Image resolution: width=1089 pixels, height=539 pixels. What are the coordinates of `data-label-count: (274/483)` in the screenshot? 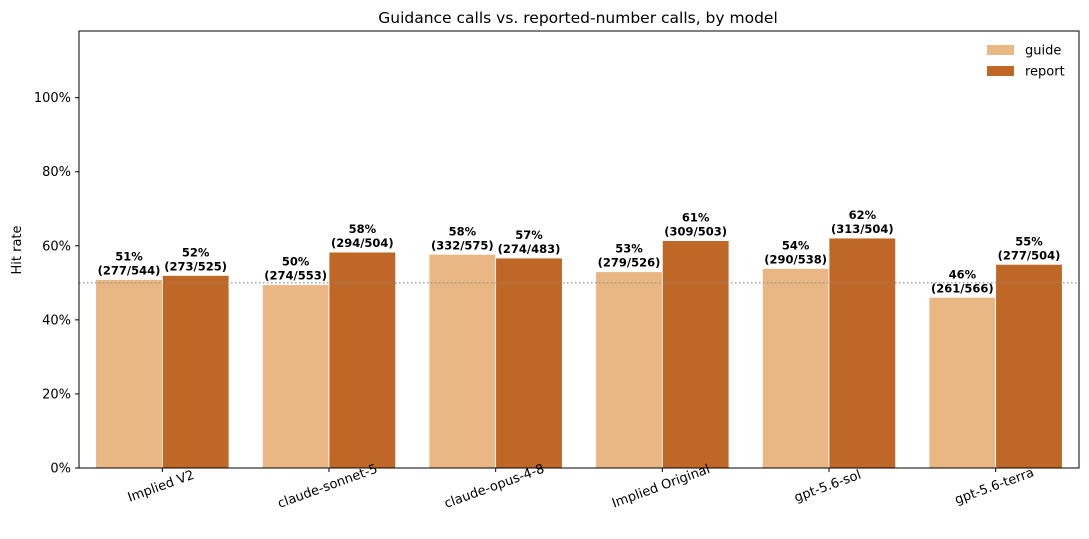 It's located at (529, 249).